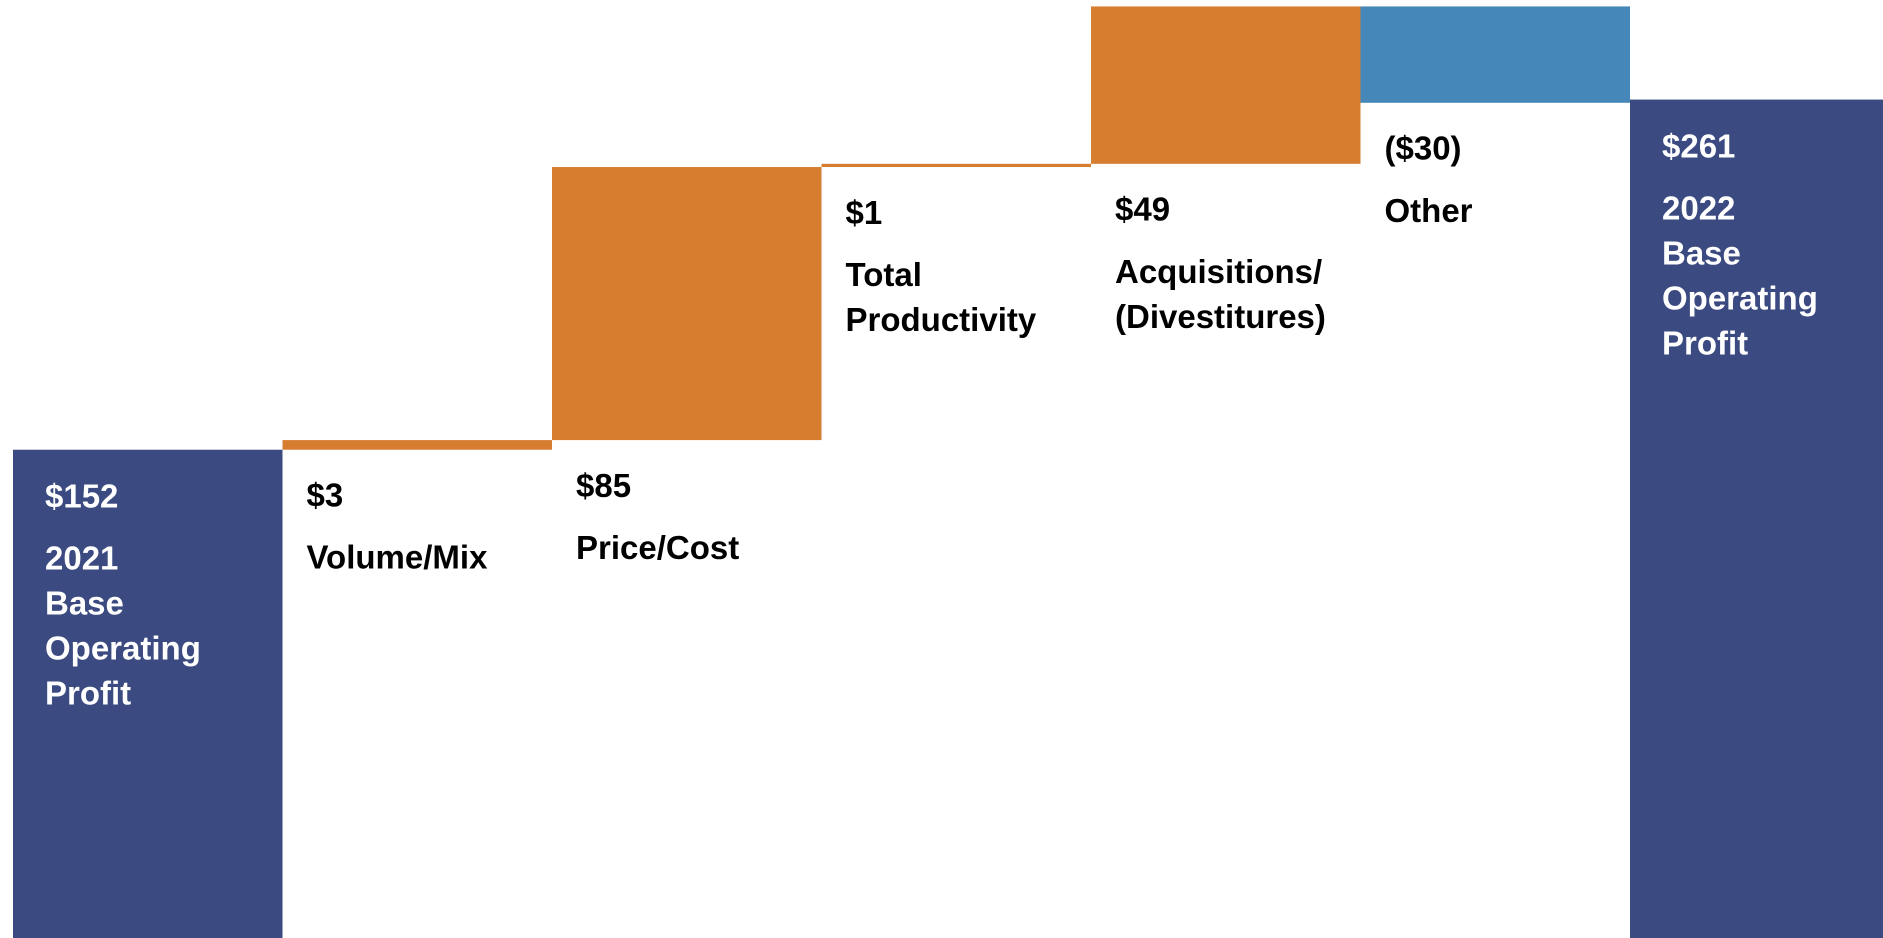 Image resolution: width=1883 pixels, height=938 pixels. I want to click on label-line: Total, so click(884, 274).